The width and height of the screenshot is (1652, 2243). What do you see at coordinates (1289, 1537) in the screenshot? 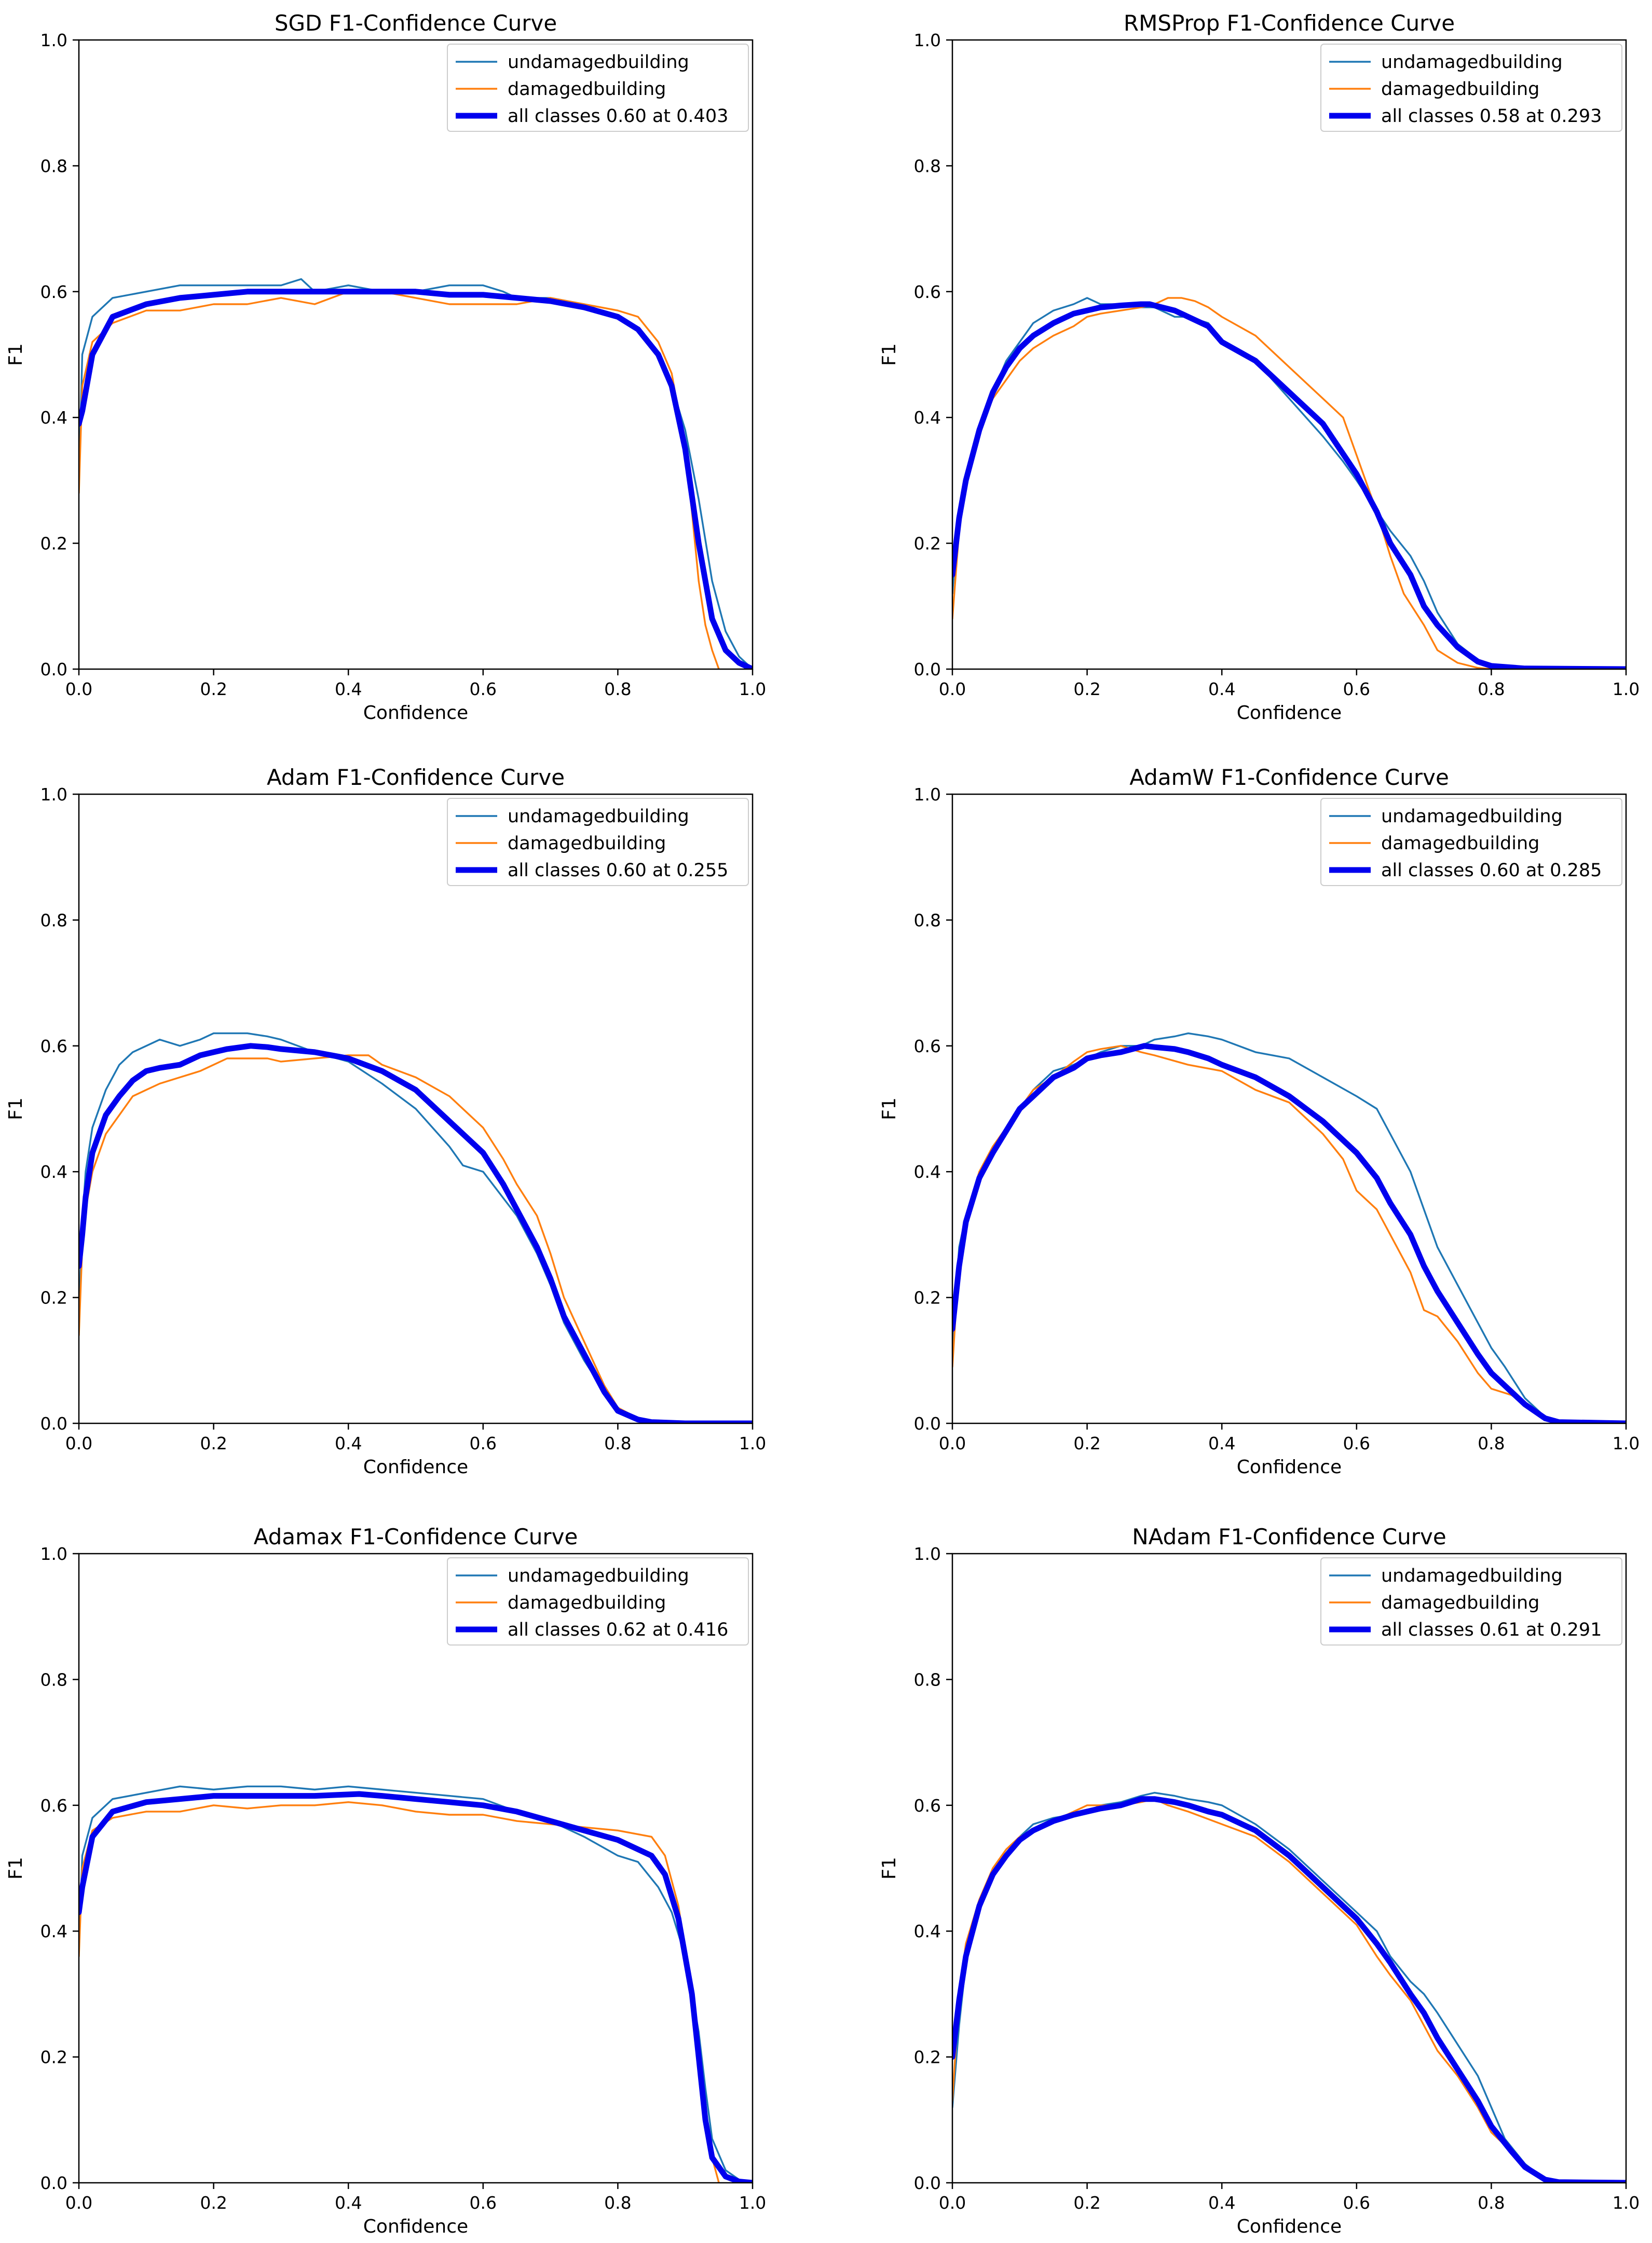
I see `chart-title: NAdam F1-Confidence Curve` at bounding box center [1289, 1537].